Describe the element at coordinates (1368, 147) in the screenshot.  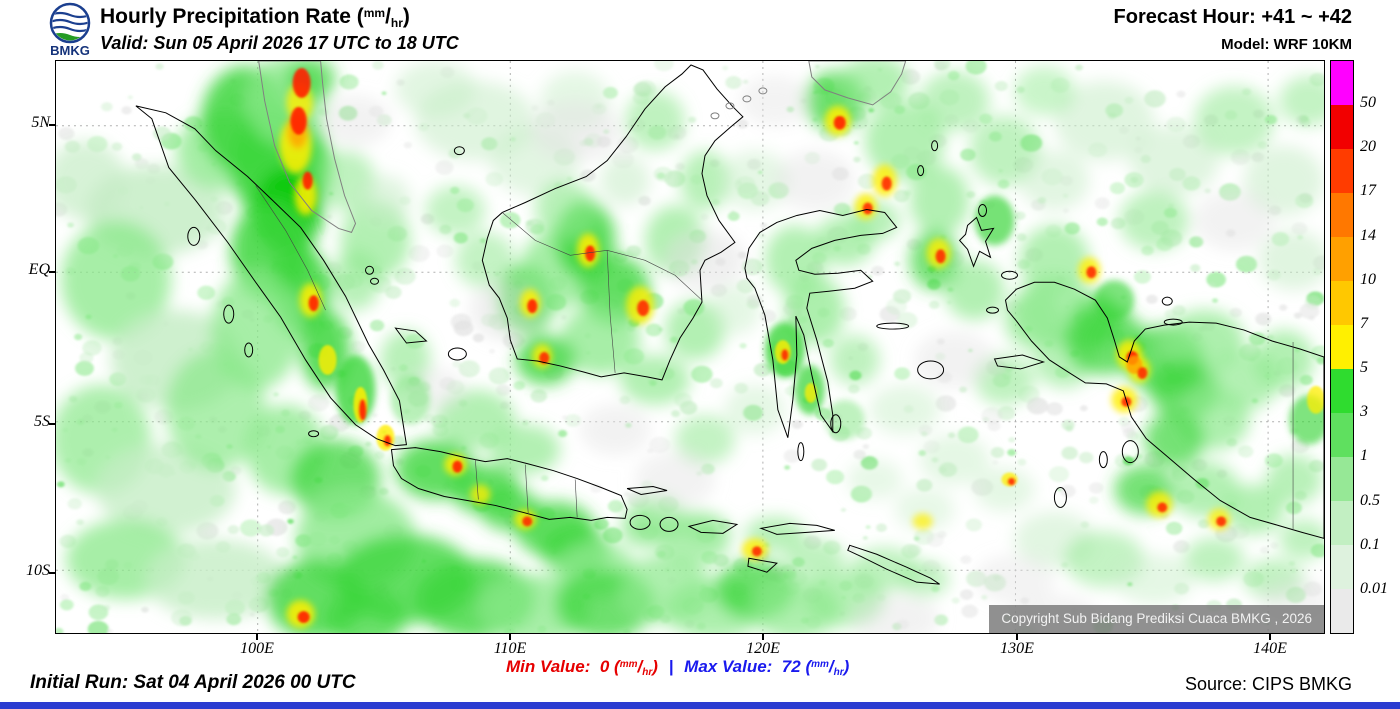
I see `legend-label: 20` at that location.